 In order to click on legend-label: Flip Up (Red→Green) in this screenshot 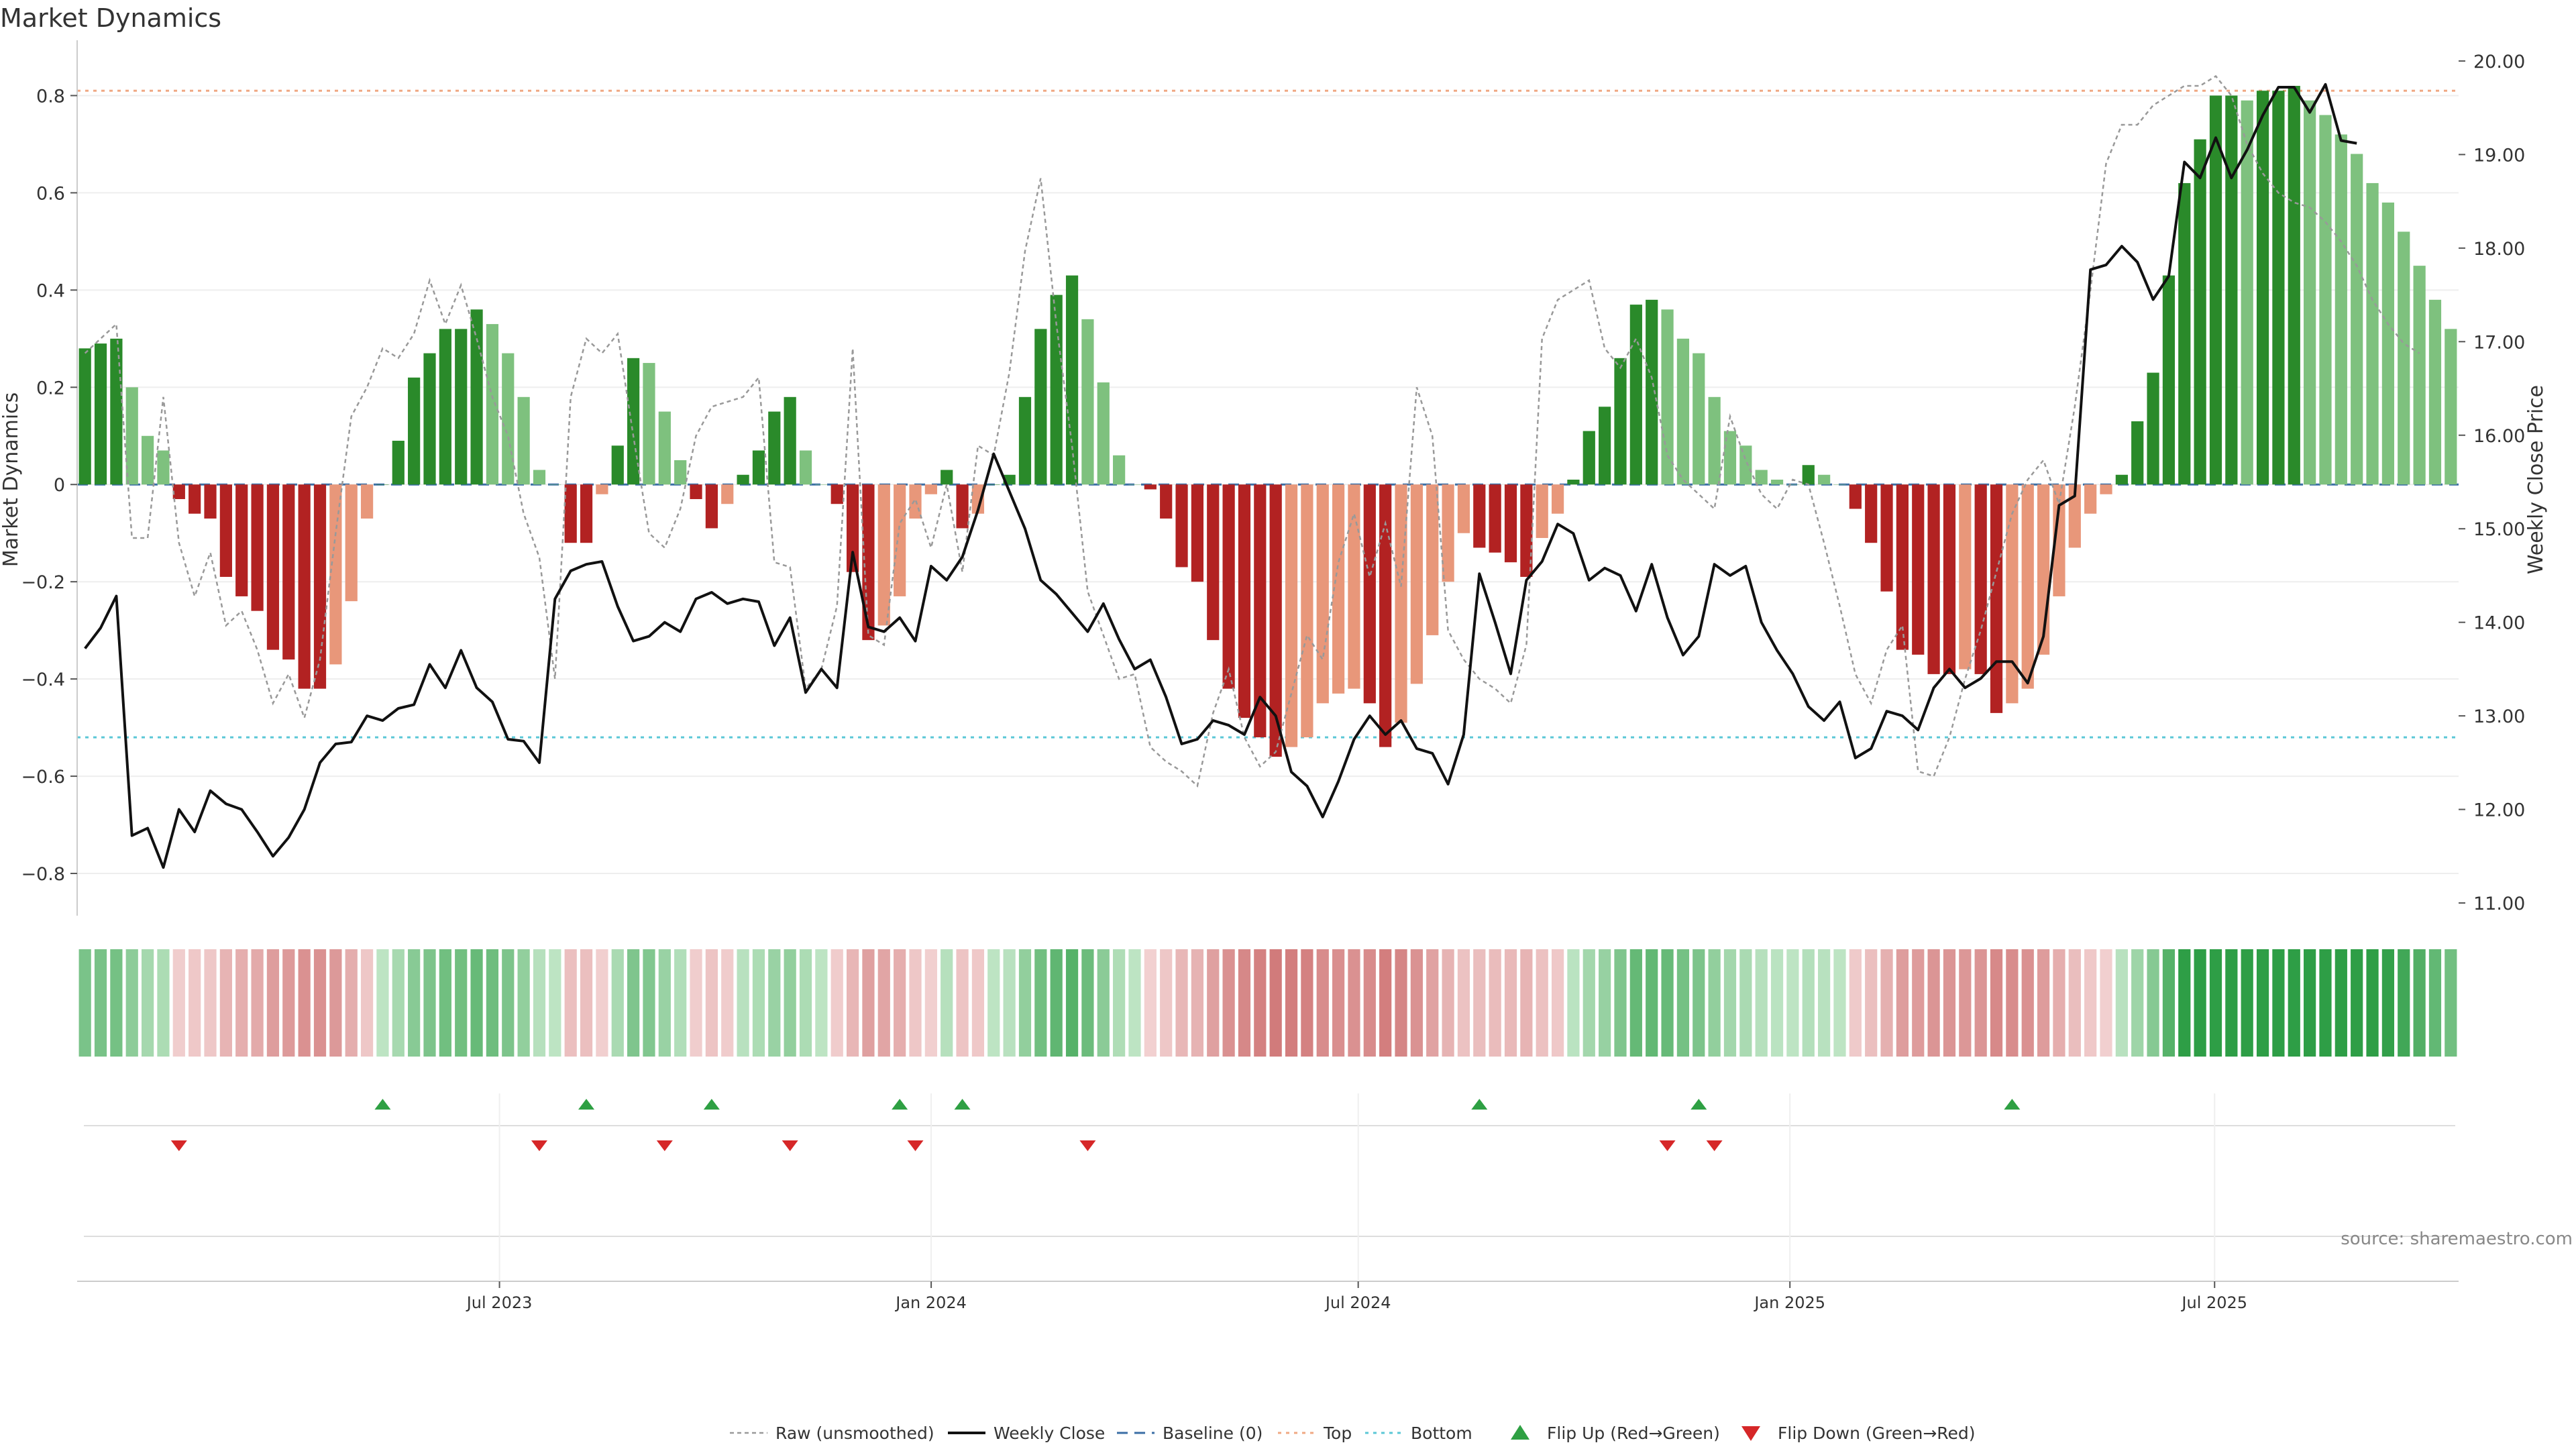, I will do `click(1633, 1433)`.